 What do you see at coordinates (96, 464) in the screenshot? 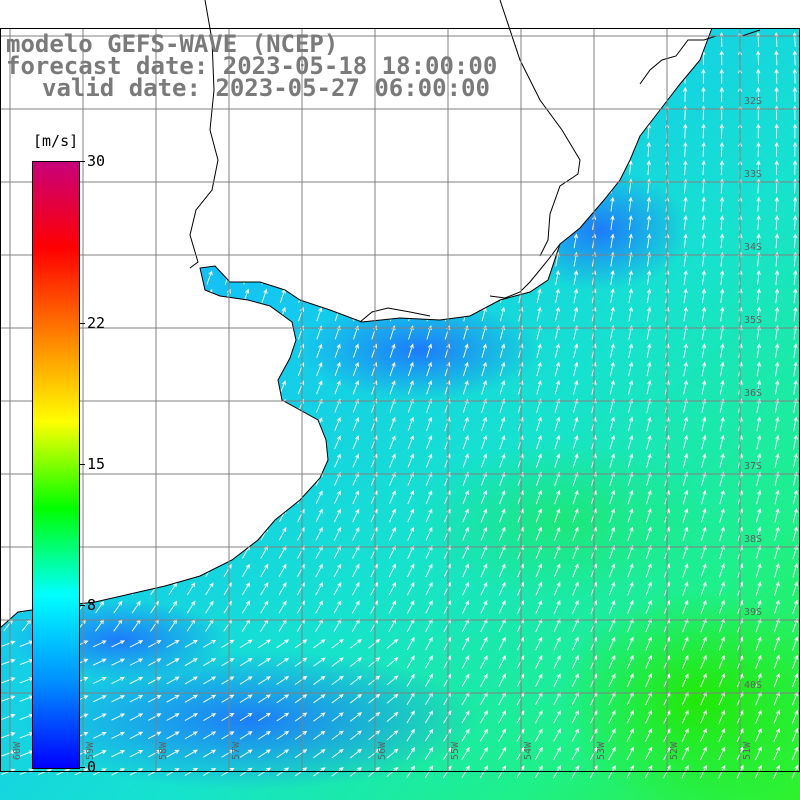
I see `colorbar-tick-label: 15` at bounding box center [96, 464].